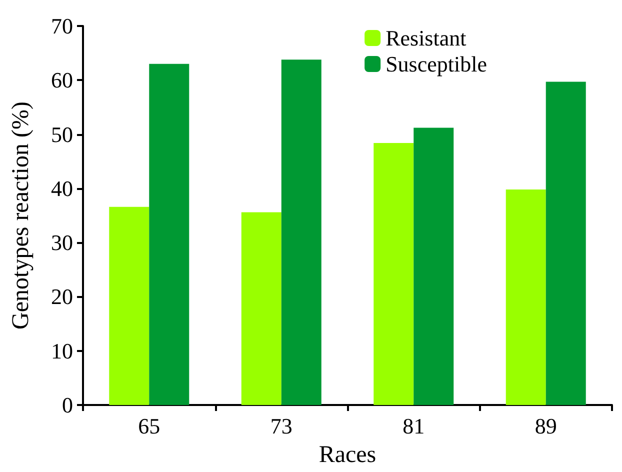 The width and height of the screenshot is (622, 472). Describe the element at coordinates (437, 64) in the screenshot. I see `legend-label: Susceptible` at that location.